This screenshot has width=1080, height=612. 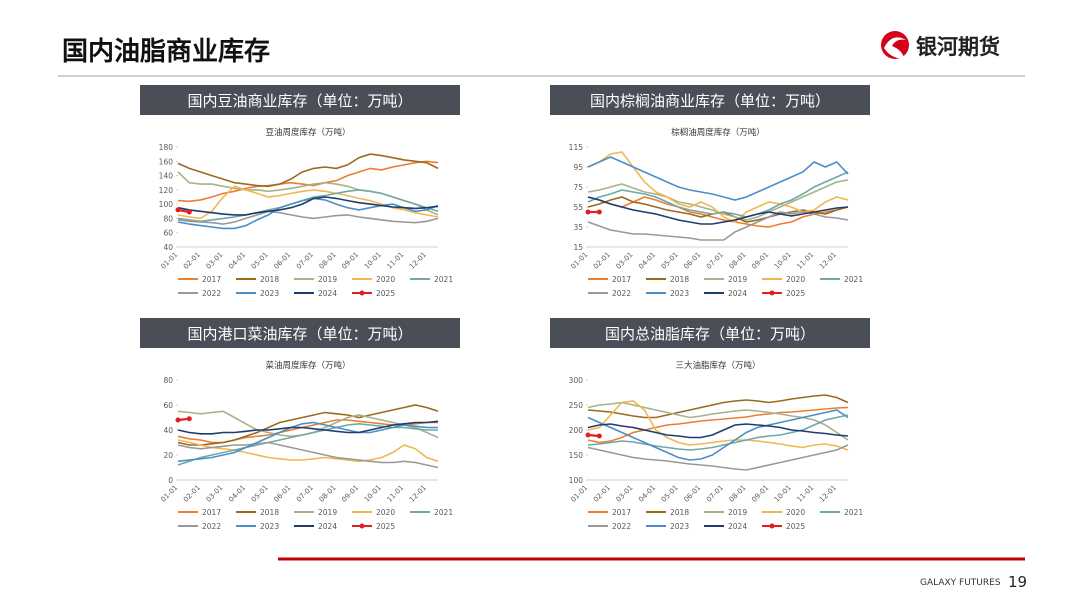 I want to click on panel-title: 国内总油脂库存（单位：万吨）, so click(x=710, y=334).